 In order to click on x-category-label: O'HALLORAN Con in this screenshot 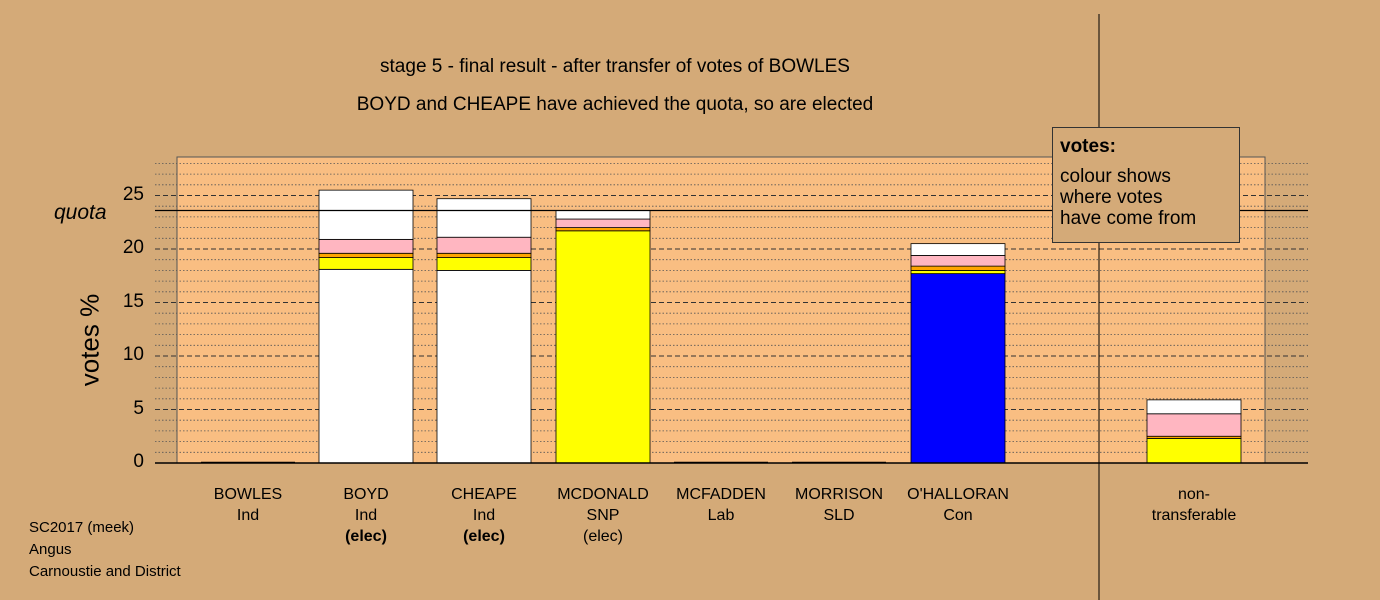, I will do `click(958, 505)`.